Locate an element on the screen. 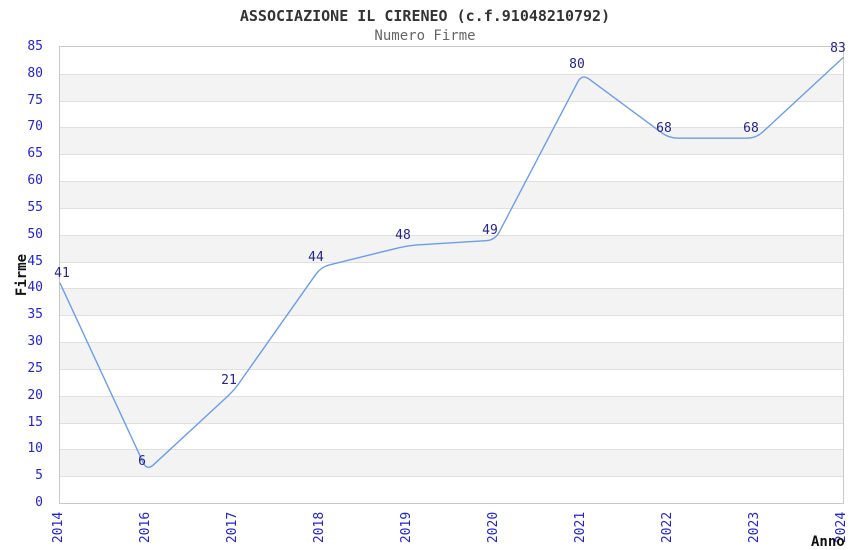 The height and width of the screenshot is (550, 850). x-tick-text: 2016 is located at coordinates (146, 527).